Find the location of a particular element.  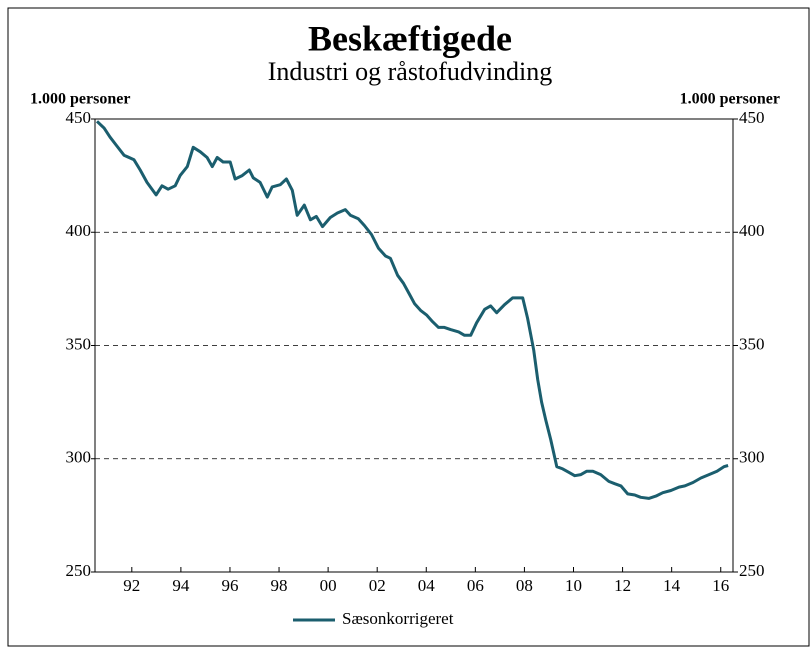

chart-title: Beskæftigede is located at coordinates (410, 38).